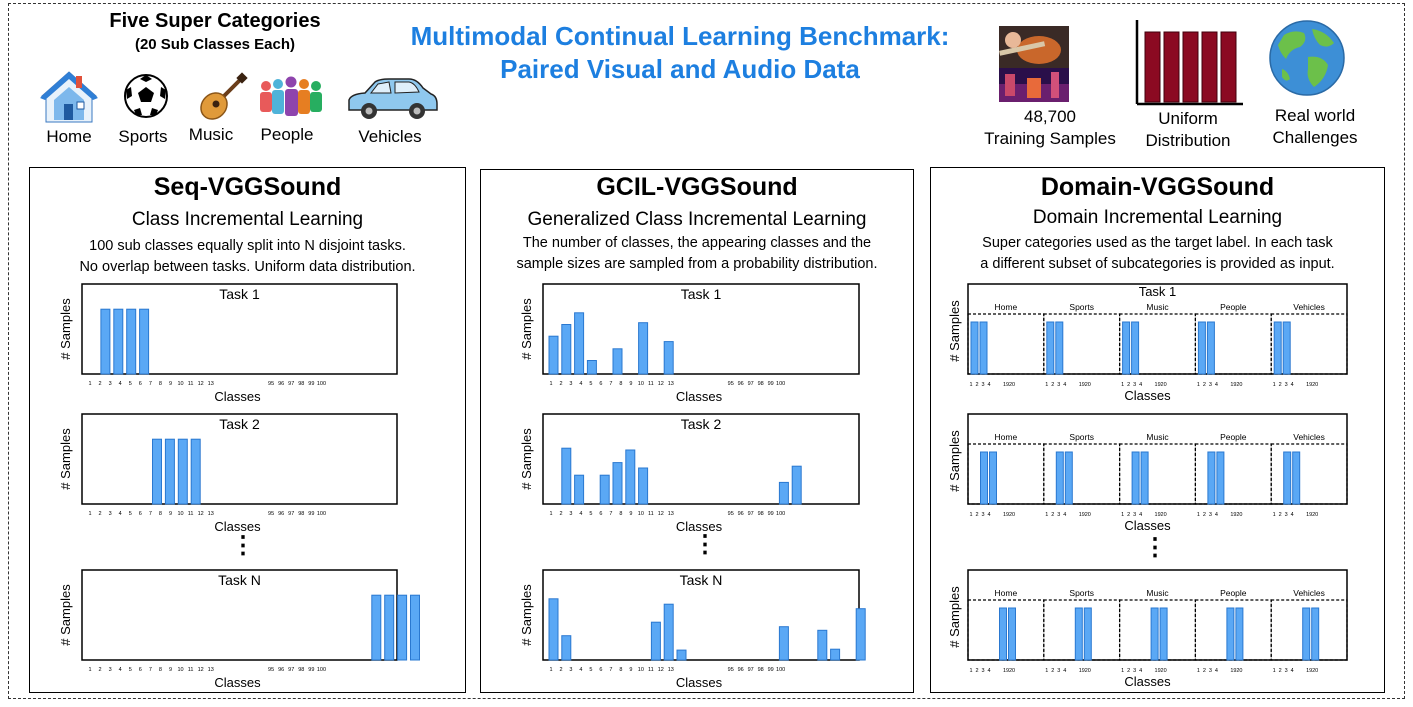  I want to click on tick-label: 95, so click(731, 384).